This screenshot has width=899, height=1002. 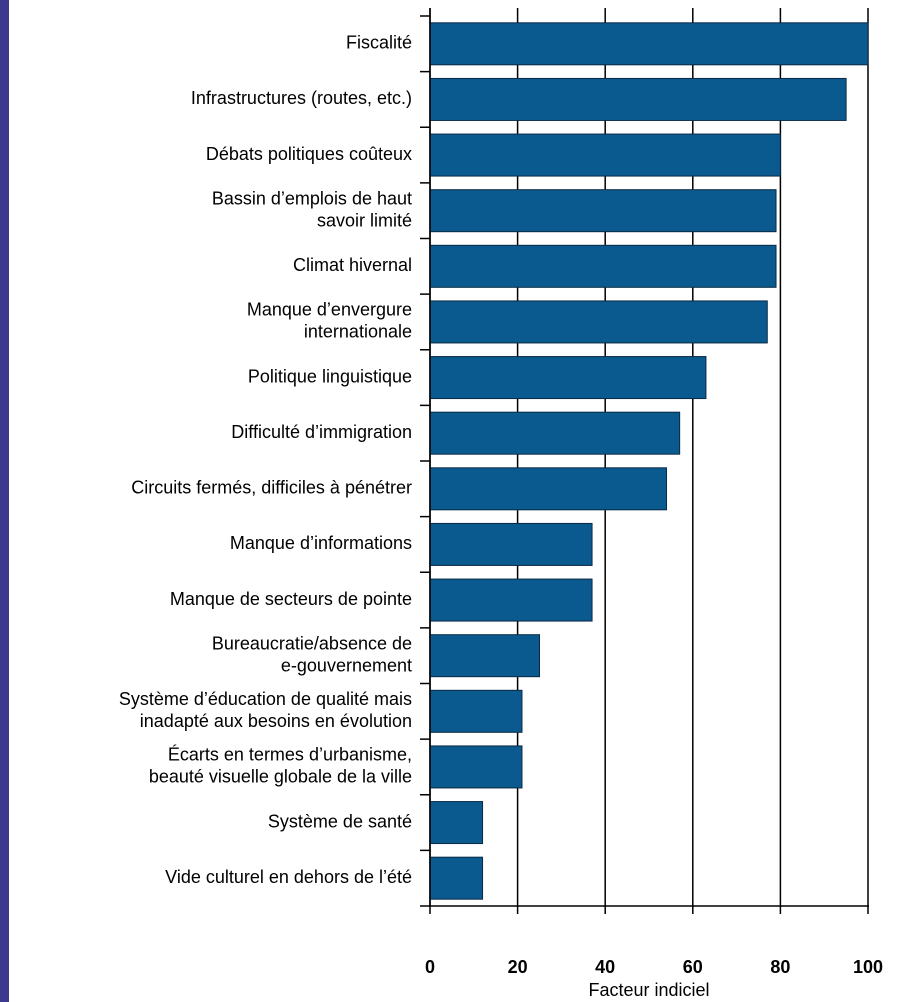 I want to click on y-tick-label: internationale, so click(x=358, y=332).